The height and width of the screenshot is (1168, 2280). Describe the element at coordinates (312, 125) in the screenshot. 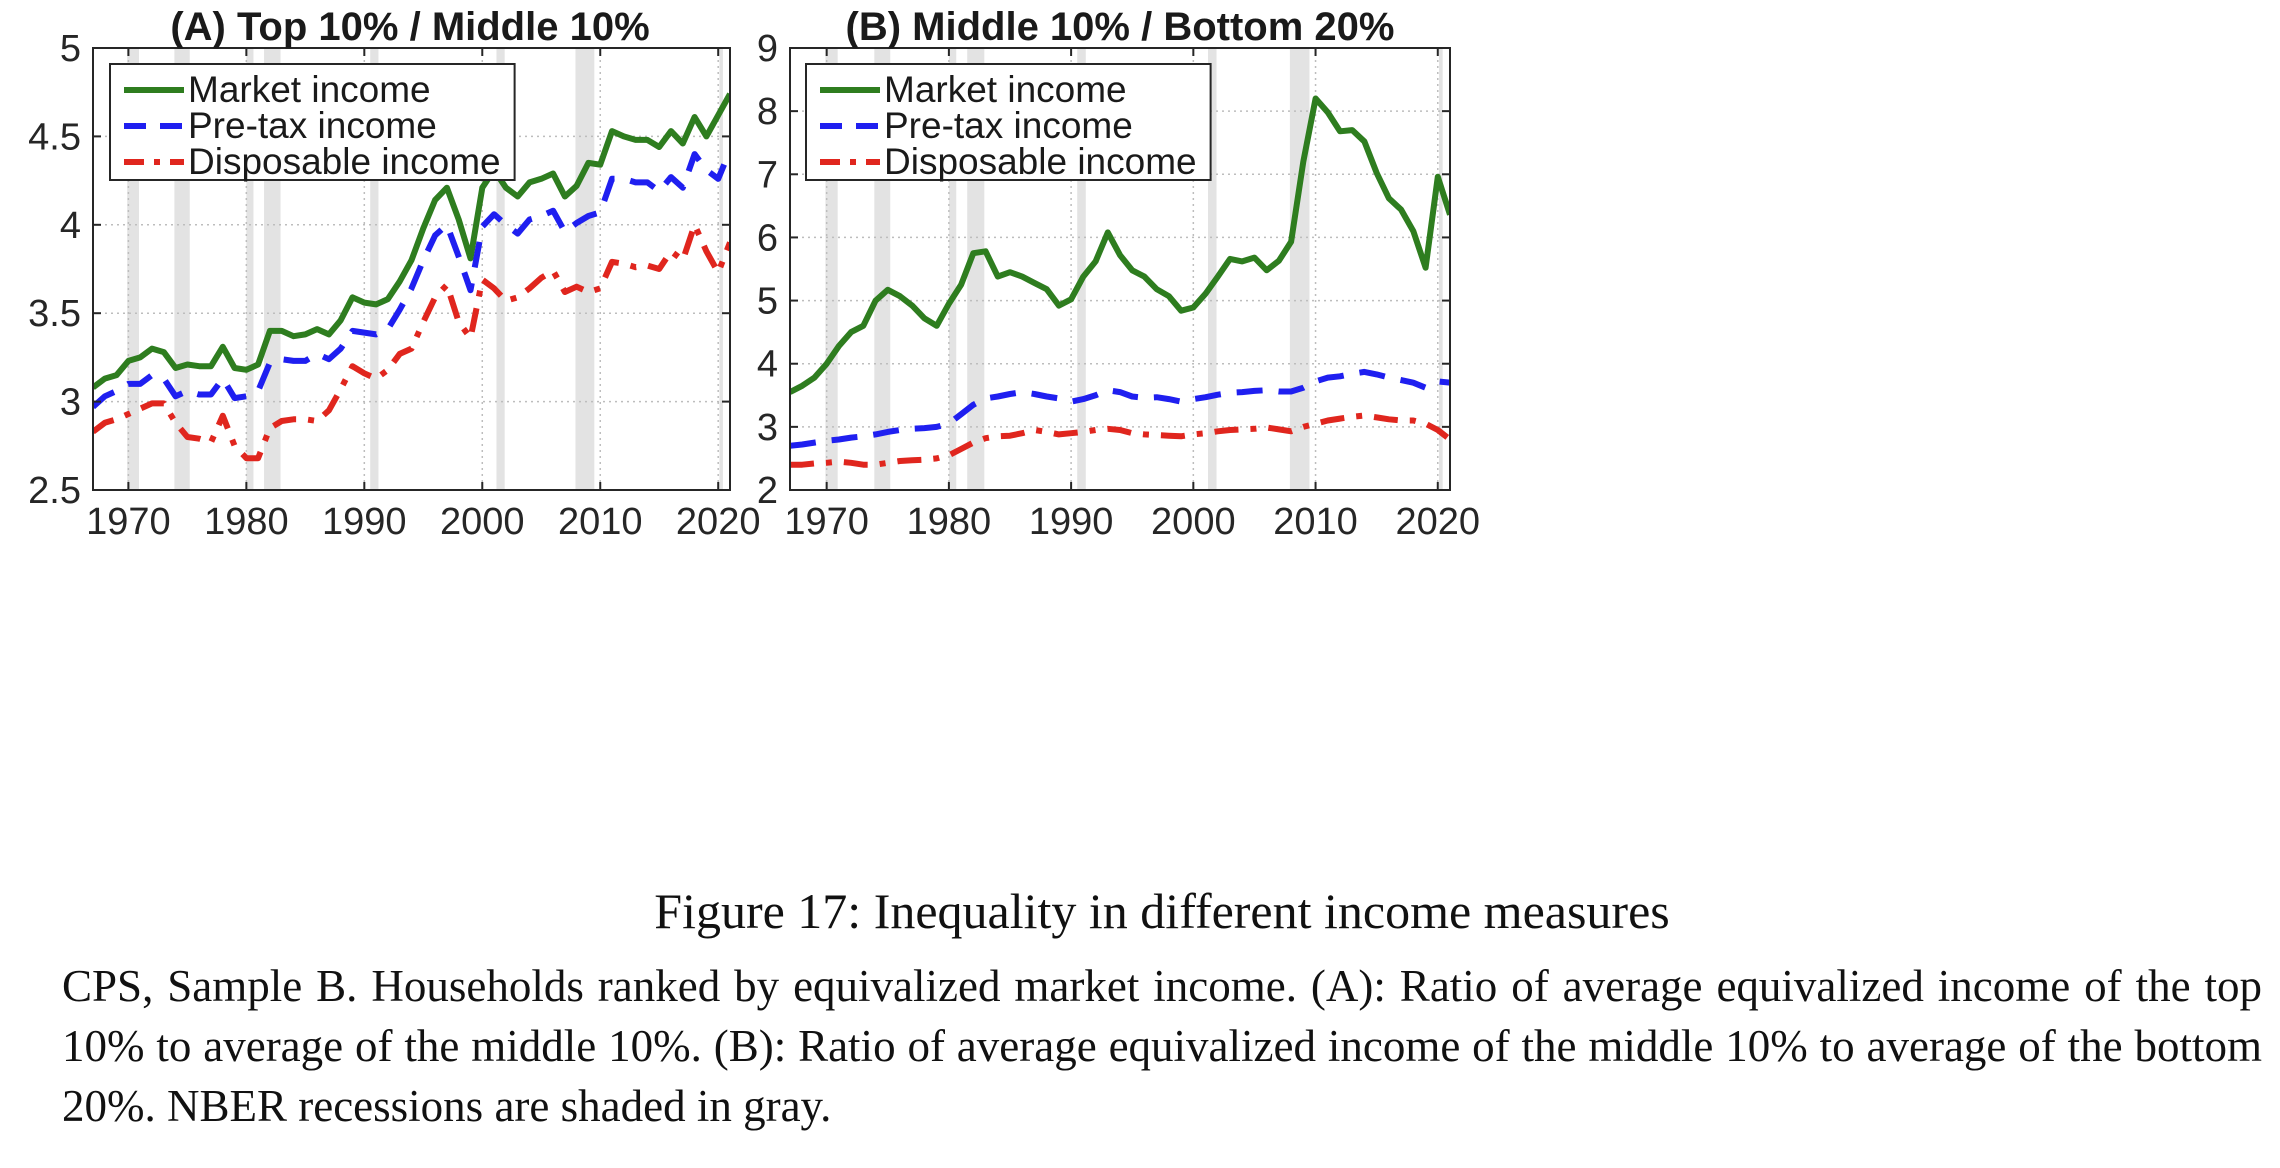

I see `panel-a-legend-label-2: Pre-tax income` at that location.